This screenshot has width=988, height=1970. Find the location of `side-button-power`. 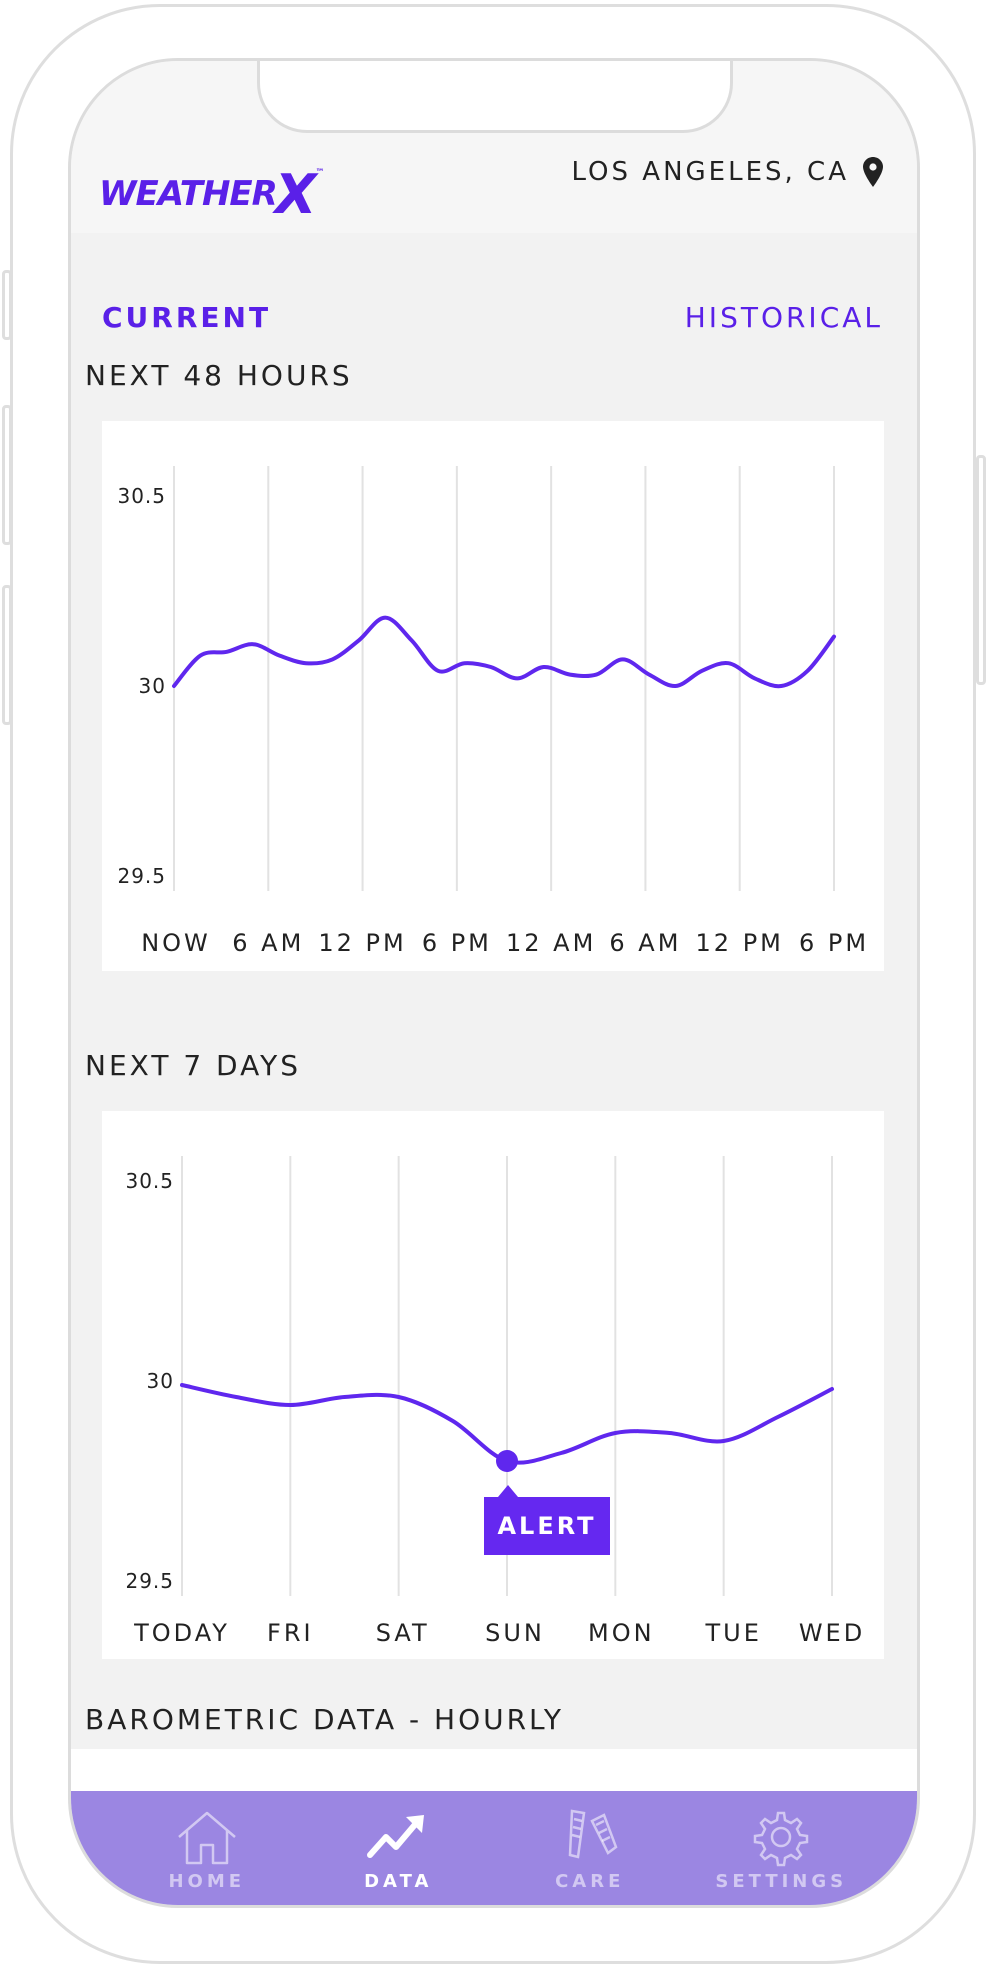

side-button-power is located at coordinates (981, 570).